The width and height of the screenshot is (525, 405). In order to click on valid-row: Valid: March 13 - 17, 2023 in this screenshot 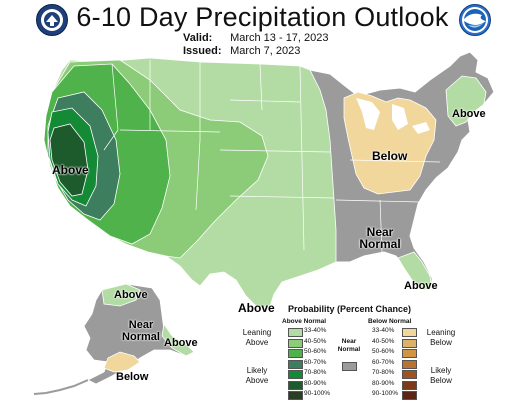, I will do `click(256, 38)`.